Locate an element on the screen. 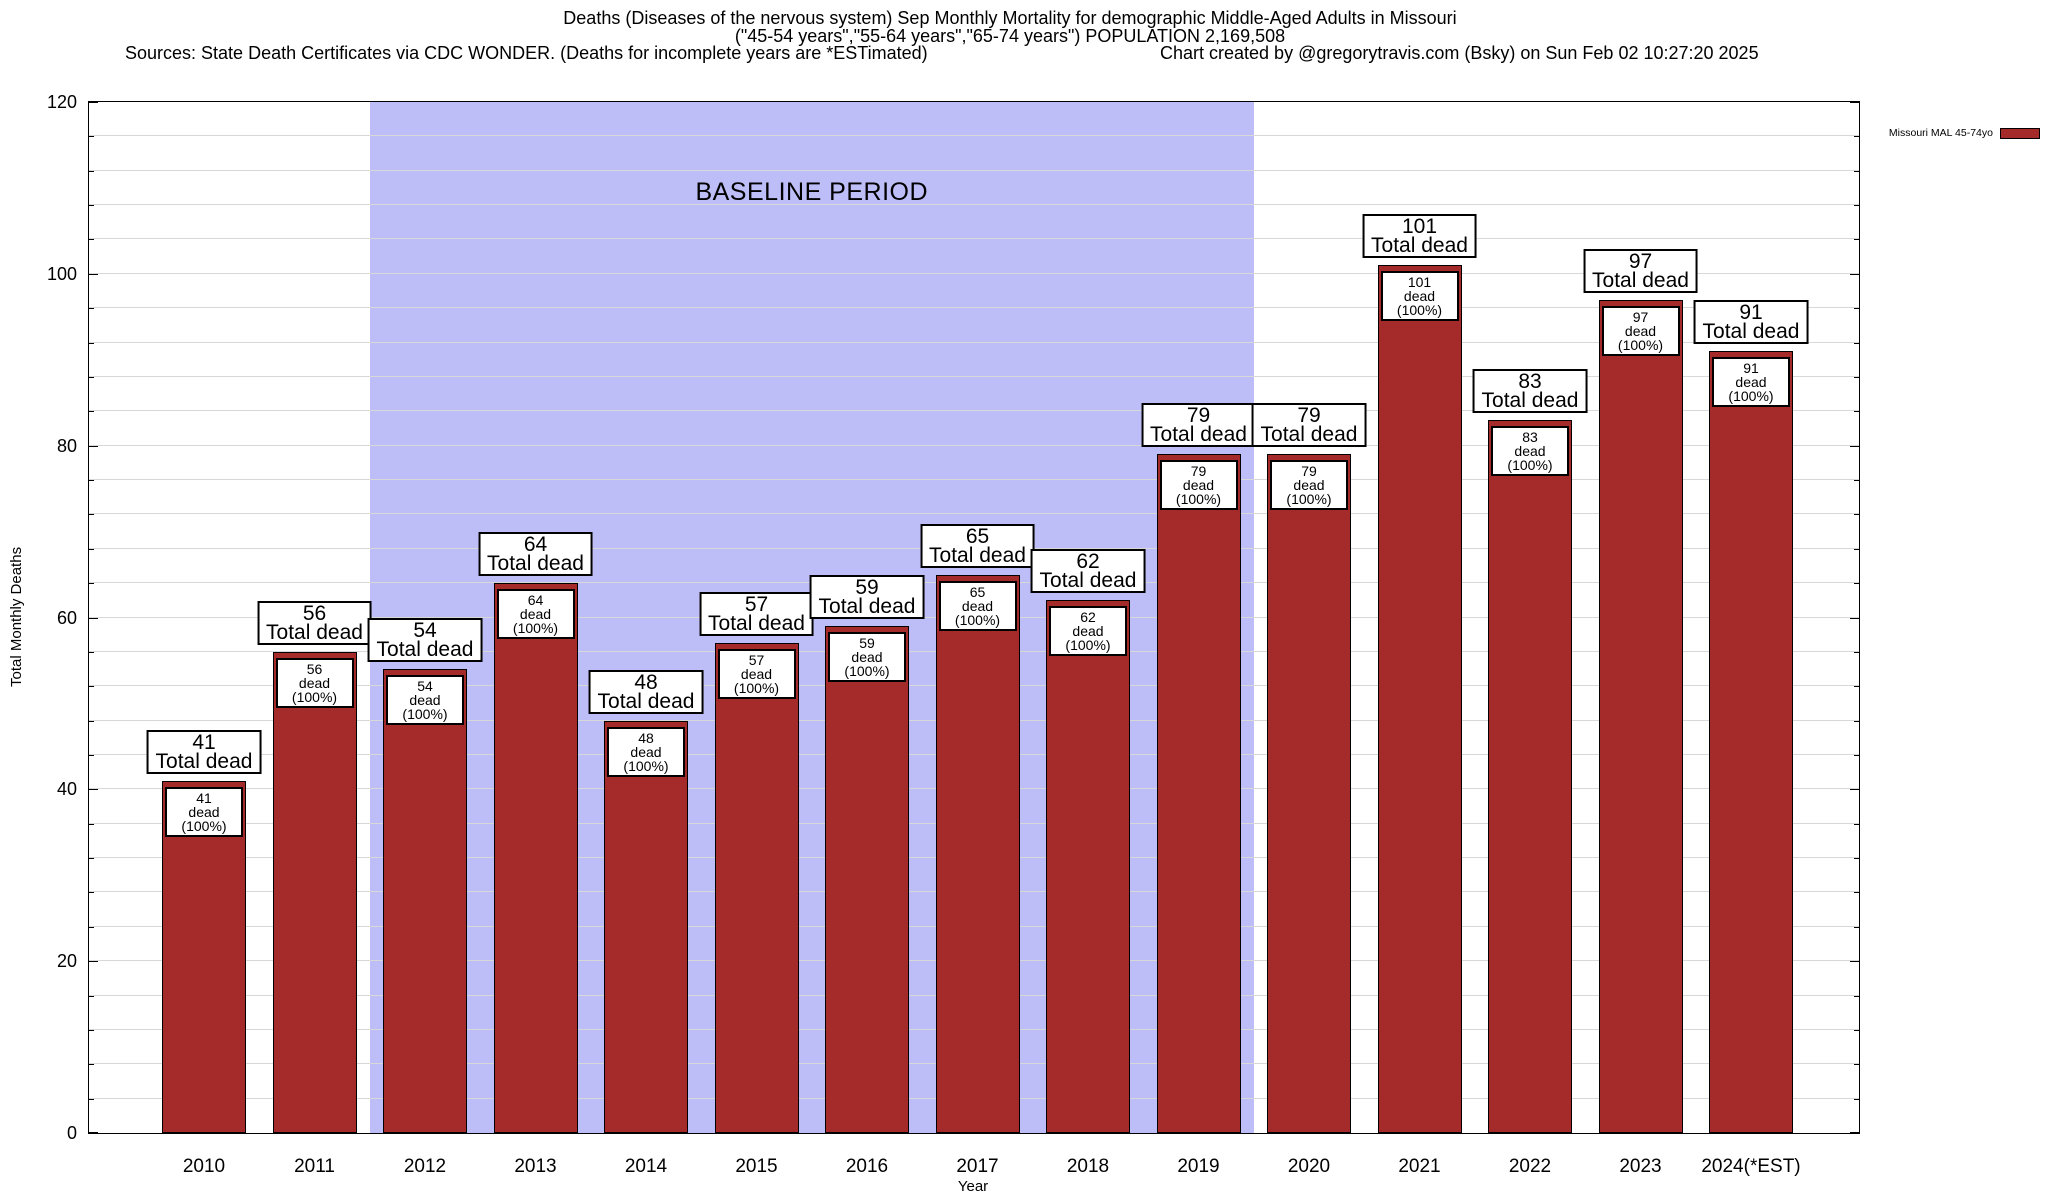 The width and height of the screenshot is (2048, 1200). bar-inside-label: 57 dead (100%) is located at coordinates (756, 674).